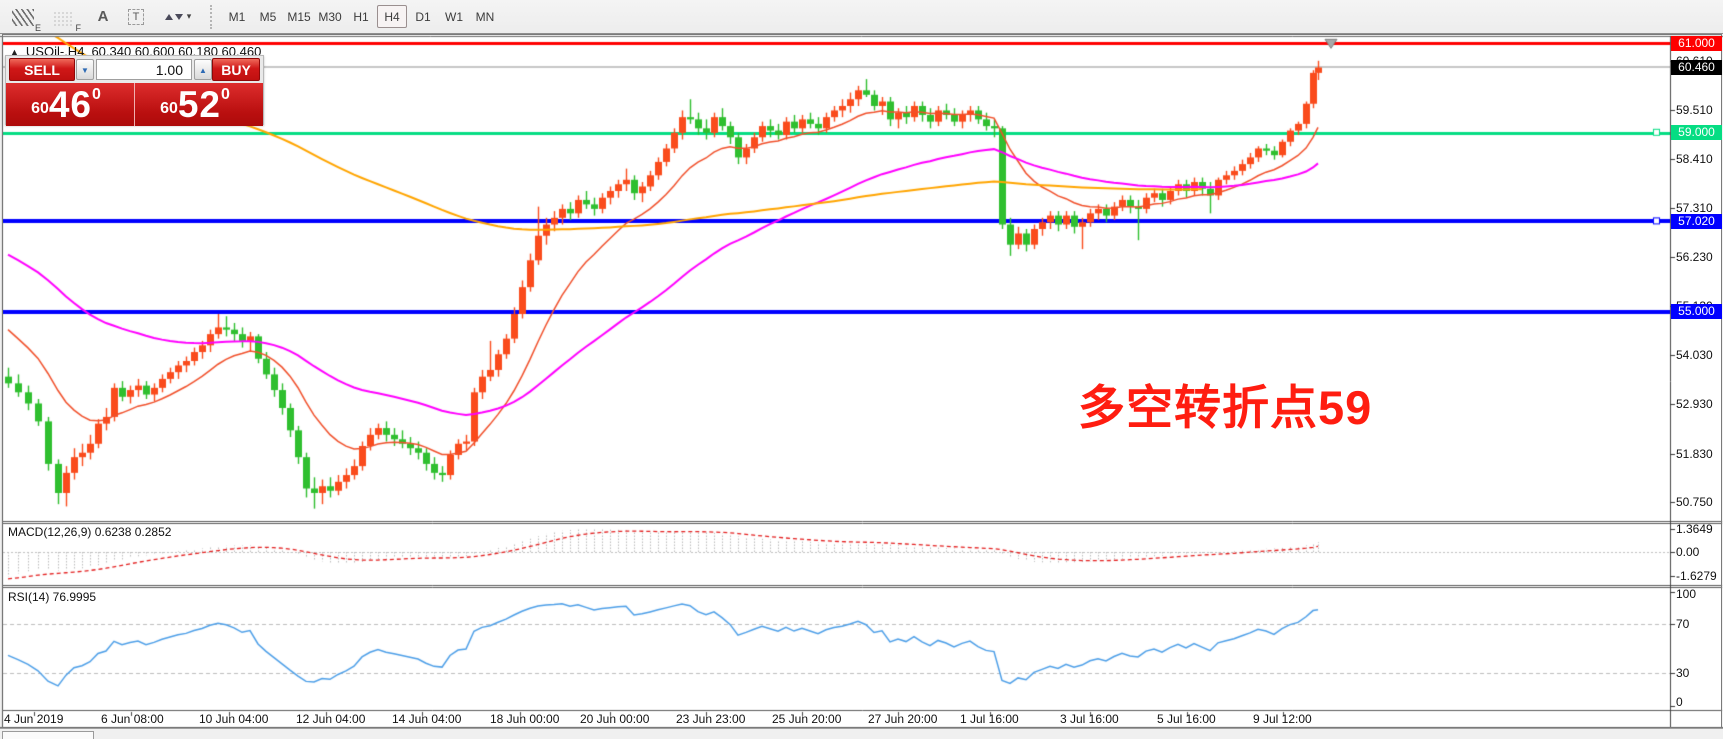 The width and height of the screenshot is (1723, 739). What do you see at coordinates (423, 16) in the screenshot?
I see `timeframe-button-d1: D1` at bounding box center [423, 16].